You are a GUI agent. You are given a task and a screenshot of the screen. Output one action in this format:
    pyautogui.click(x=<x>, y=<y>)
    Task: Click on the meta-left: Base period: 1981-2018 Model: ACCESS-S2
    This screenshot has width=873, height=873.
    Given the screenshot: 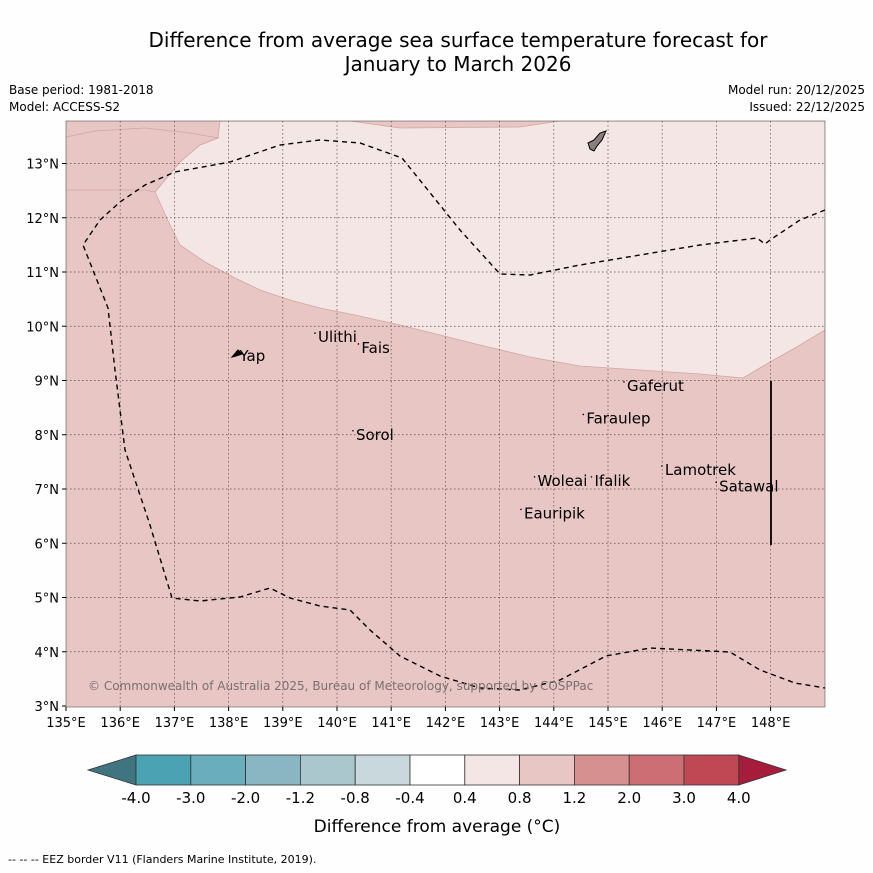 What is the action you would take?
    pyautogui.click(x=81, y=99)
    